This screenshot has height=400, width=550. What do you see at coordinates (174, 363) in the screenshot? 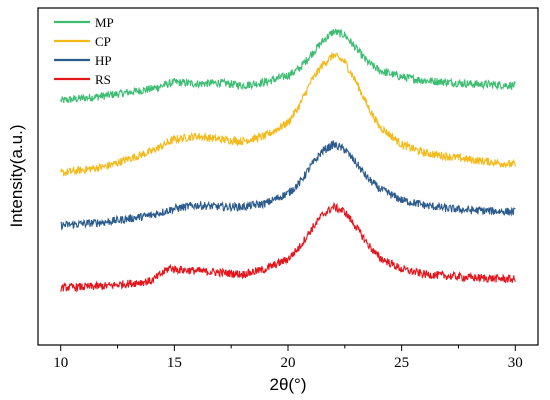
I see `x-tick-label: 15` at bounding box center [174, 363].